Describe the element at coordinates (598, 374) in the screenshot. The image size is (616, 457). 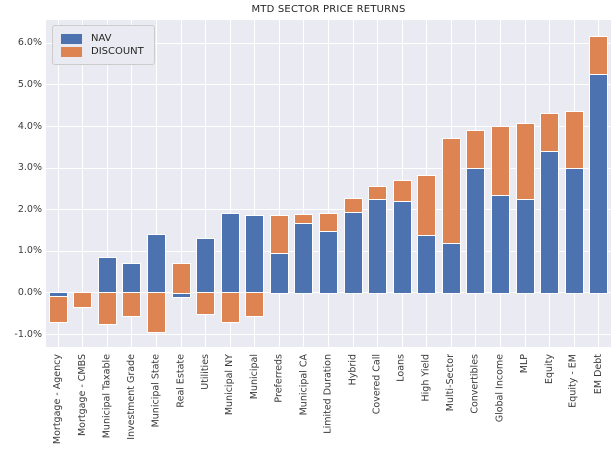
I see `x-tick-label: EM Debt` at that location.